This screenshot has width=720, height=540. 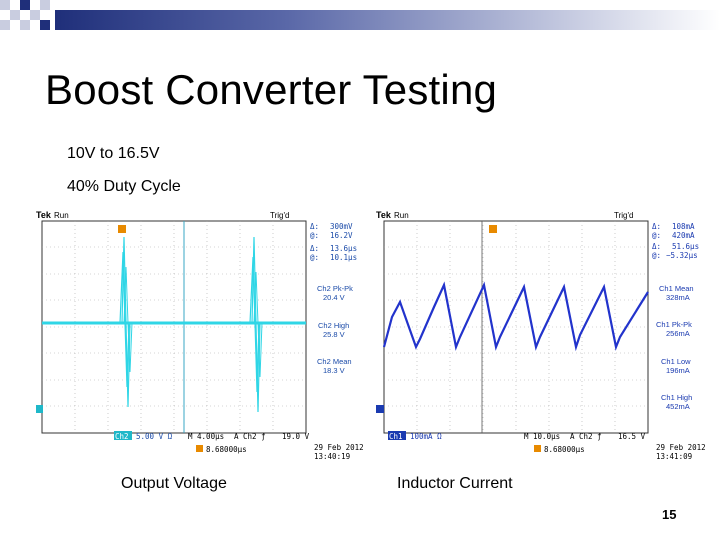 What do you see at coordinates (271, 89) in the screenshot?
I see `slide-title: Boost Converter Testing` at bounding box center [271, 89].